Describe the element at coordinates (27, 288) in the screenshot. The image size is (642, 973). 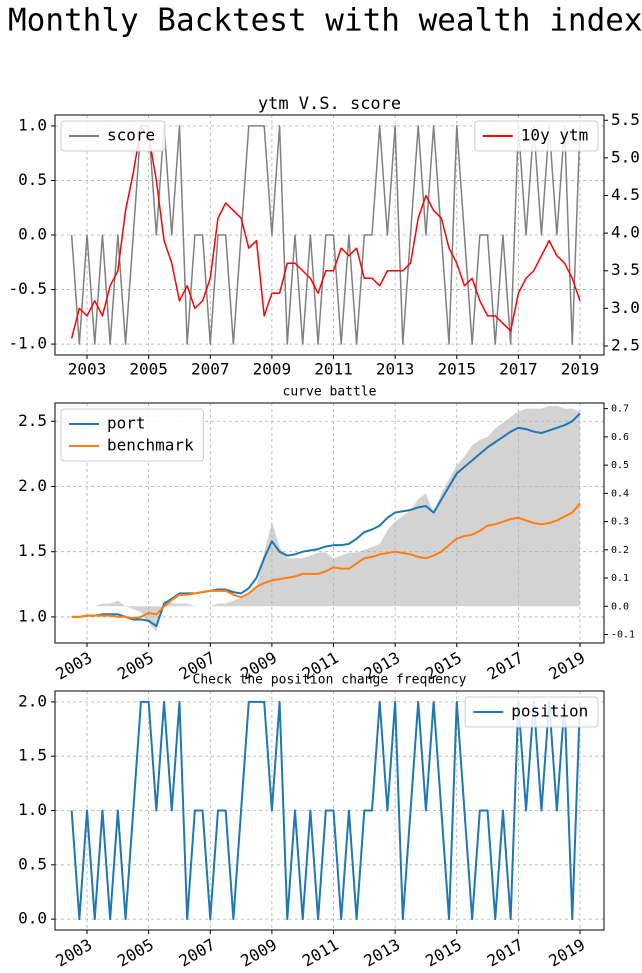
I see `y-tick-label: -0.5` at that location.